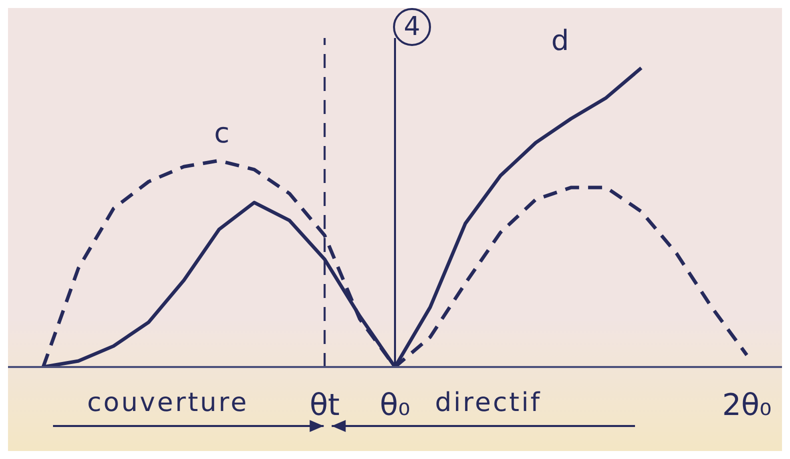  Describe the element at coordinates (395, 405) in the screenshot. I see `x-tick-label: θ₀` at that location.